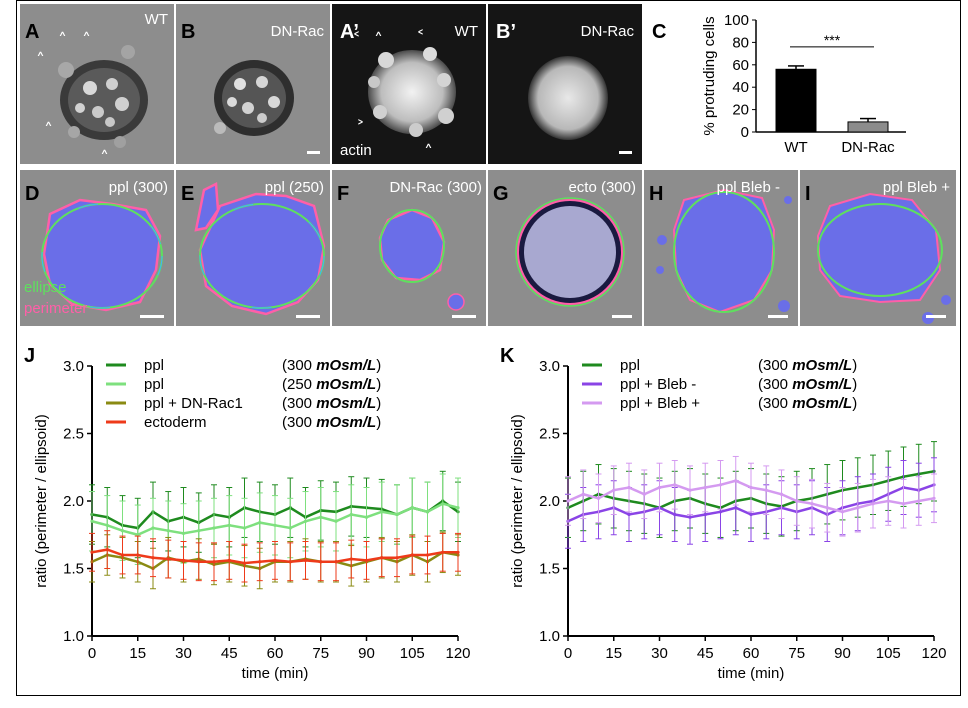  What do you see at coordinates (253, 248) in the screenshot?
I see `panel-e-micrograph: E ppl (250)` at bounding box center [253, 248].